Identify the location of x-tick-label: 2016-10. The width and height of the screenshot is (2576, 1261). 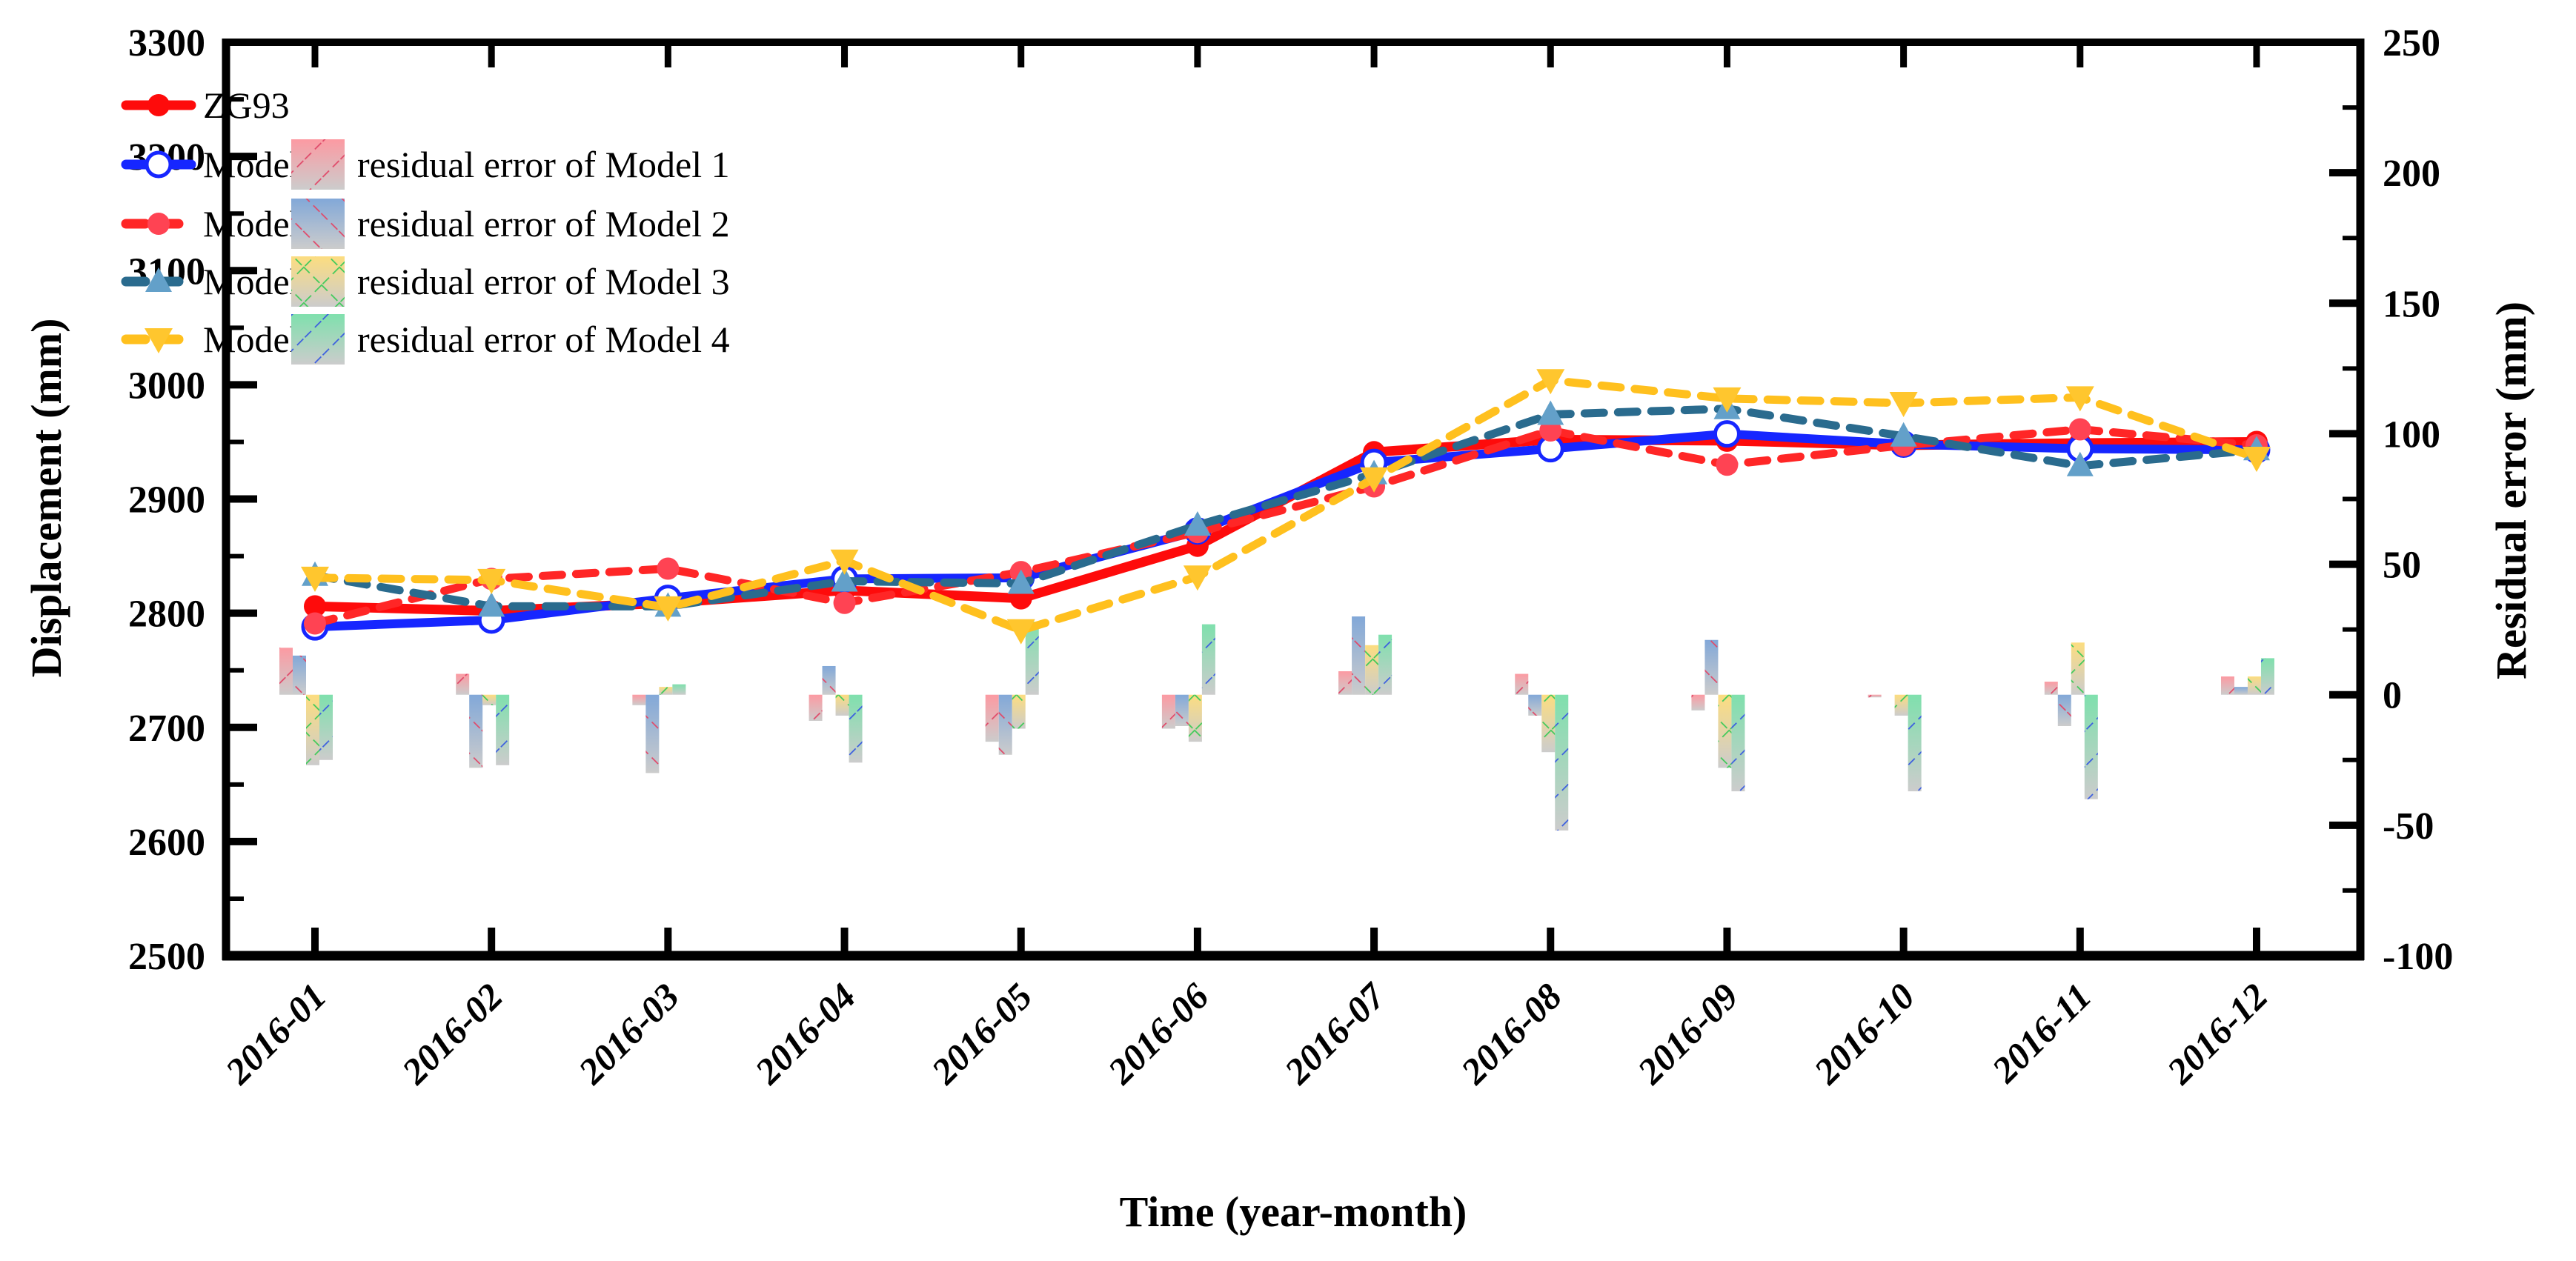
(1863, 1034).